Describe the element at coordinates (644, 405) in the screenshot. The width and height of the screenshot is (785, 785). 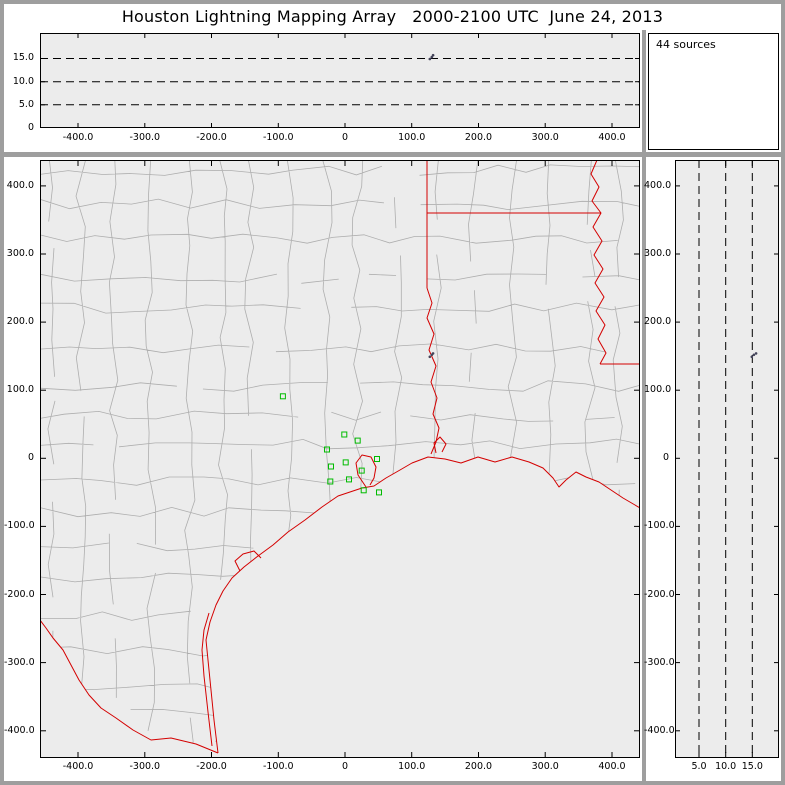
I see `vertical-divider` at that location.